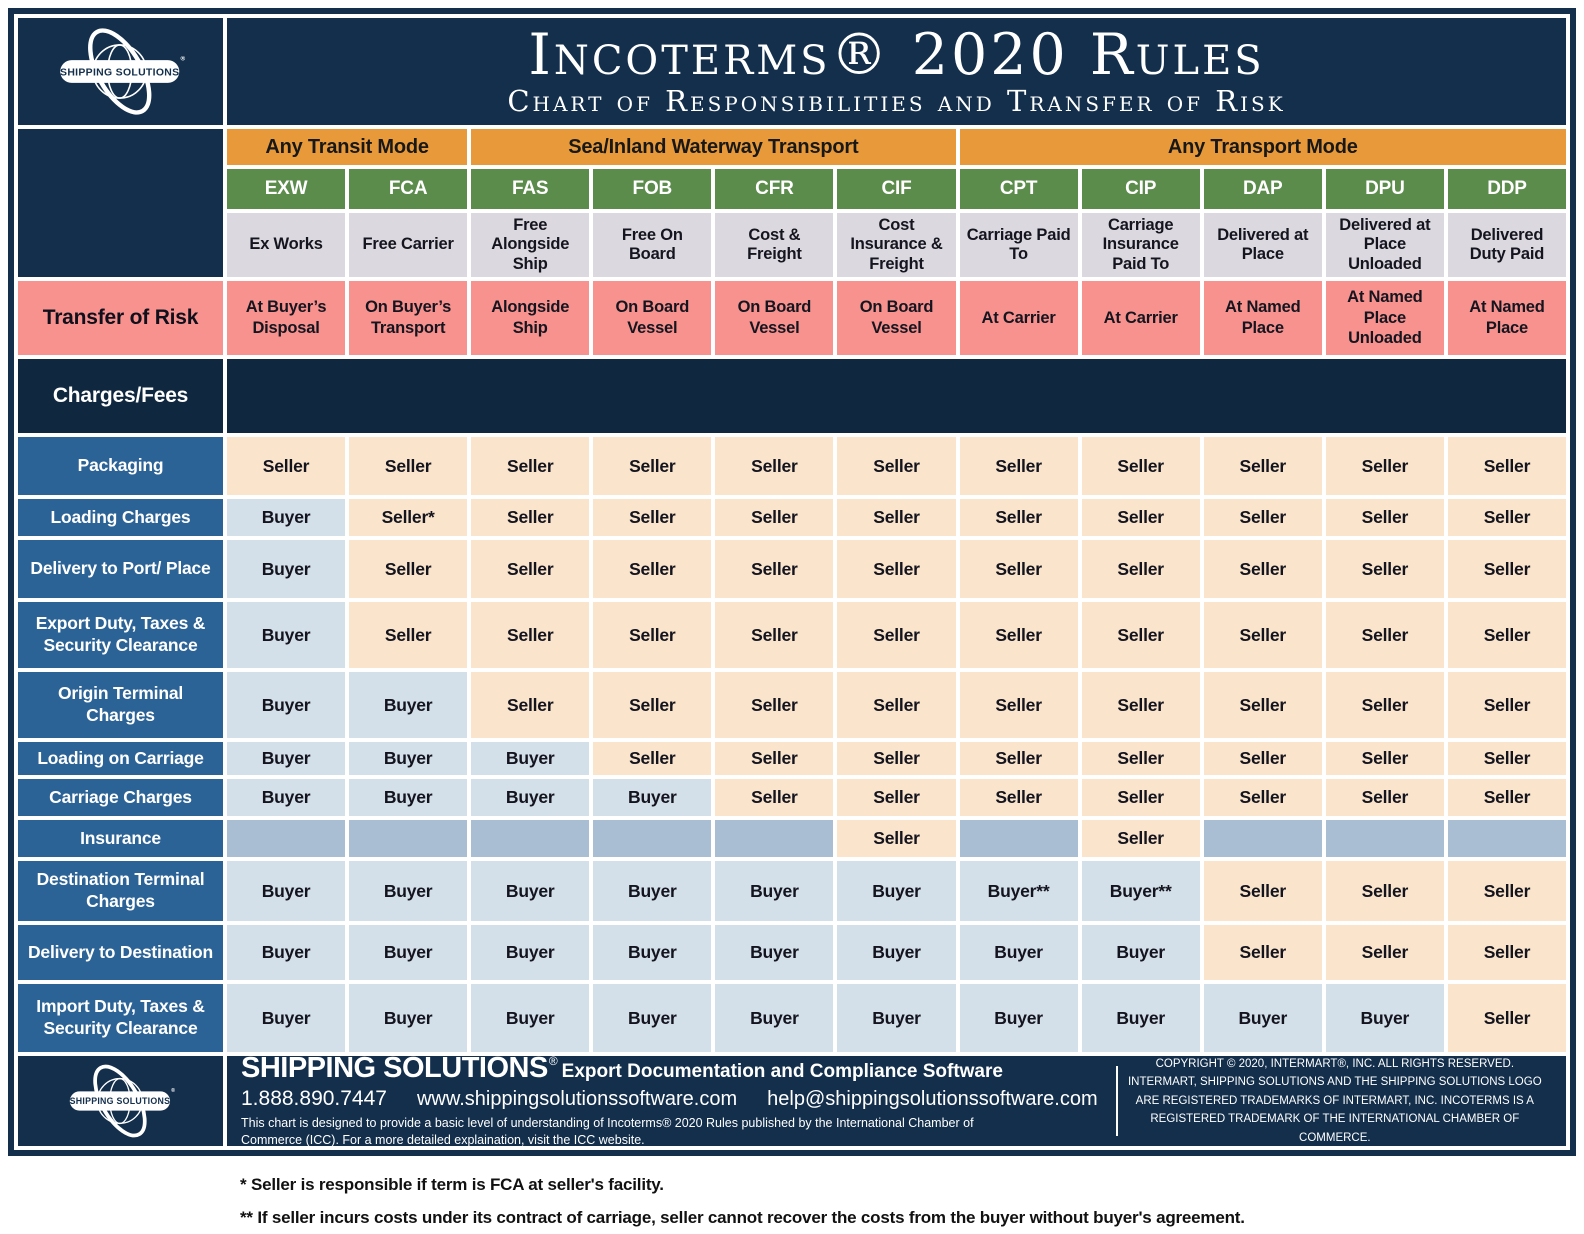 The image size is (1584, 1234). I want to click on incoterm-code-fca: FCA, so click(408, 189).